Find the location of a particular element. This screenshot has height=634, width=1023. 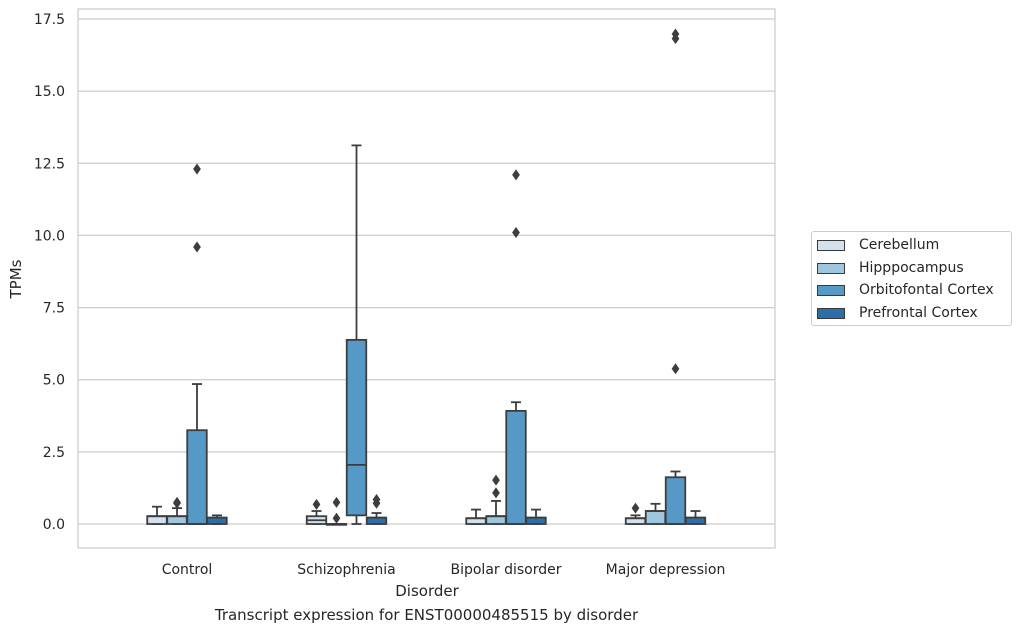

legend-item-orbitofontal-cortex: Orbitofontal Cortex is located at coordinates (905, 290).